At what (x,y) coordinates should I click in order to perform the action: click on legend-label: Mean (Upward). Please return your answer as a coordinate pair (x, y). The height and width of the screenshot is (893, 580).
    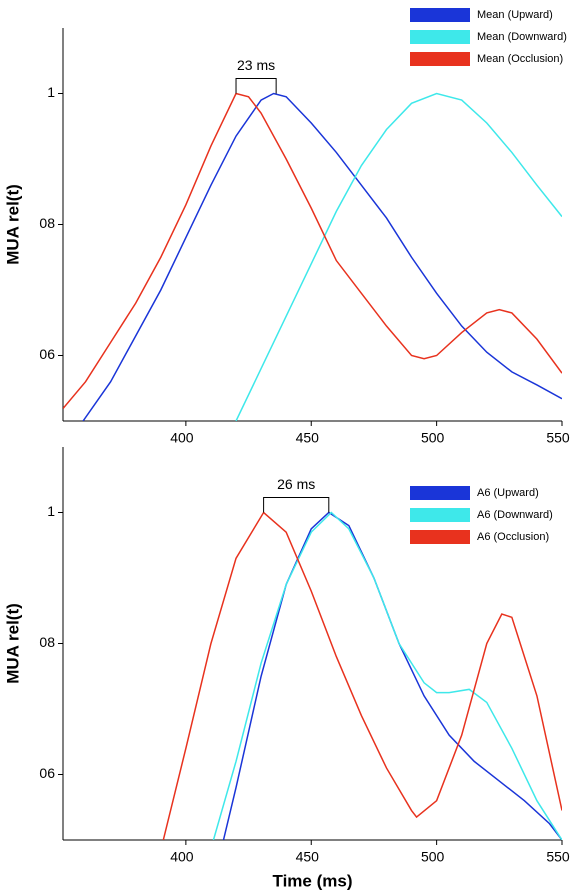
    Looking at the image, I should click on (515, 15).